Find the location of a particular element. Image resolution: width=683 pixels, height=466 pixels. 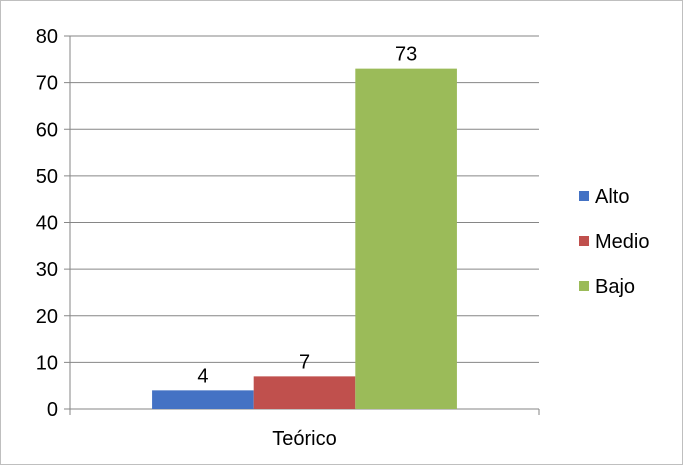

y-tick-label-10: 10 is located at coordinates (47, 363).